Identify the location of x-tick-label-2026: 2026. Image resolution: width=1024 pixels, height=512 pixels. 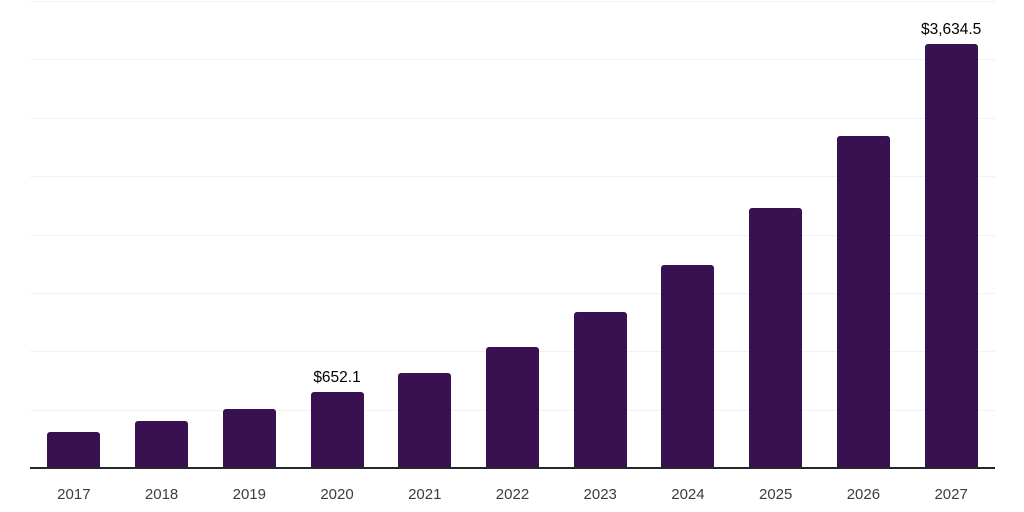
(863, 494).